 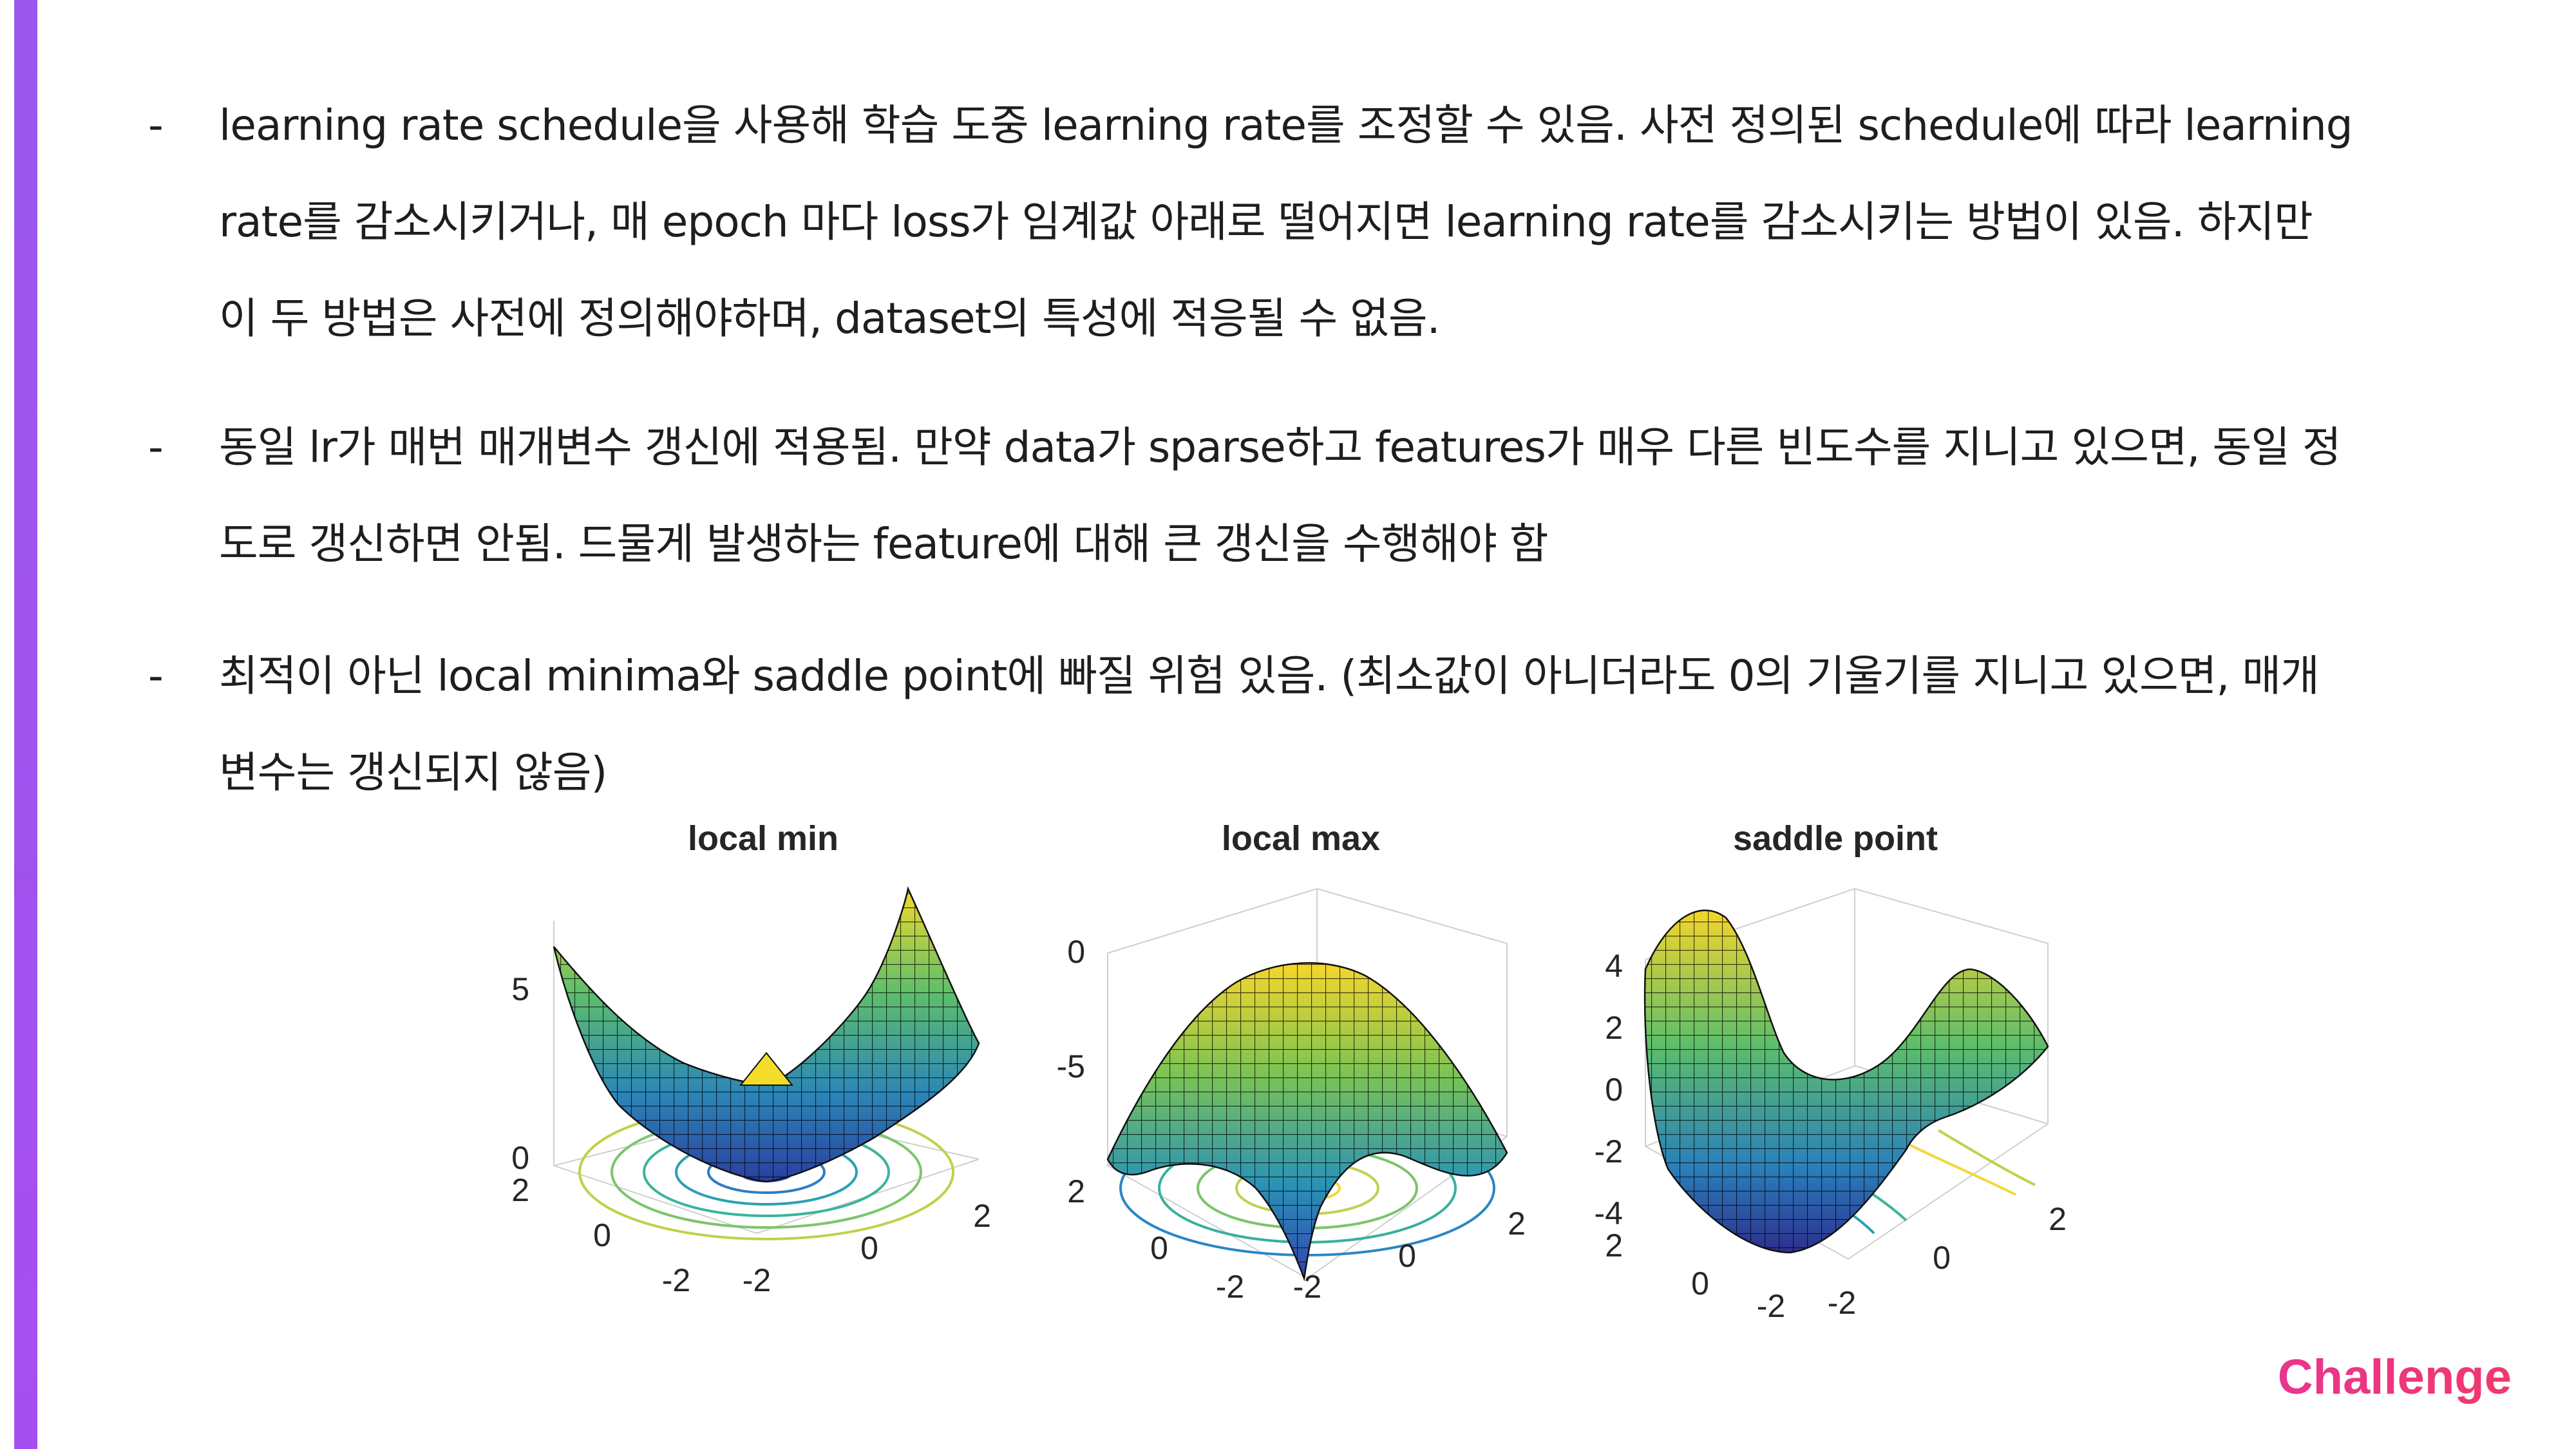 What do you see at coordinates (2394, 1378) in the screenshot?
I see `brand-logo-text: Challenge` at bounding box center [2394, 1378].